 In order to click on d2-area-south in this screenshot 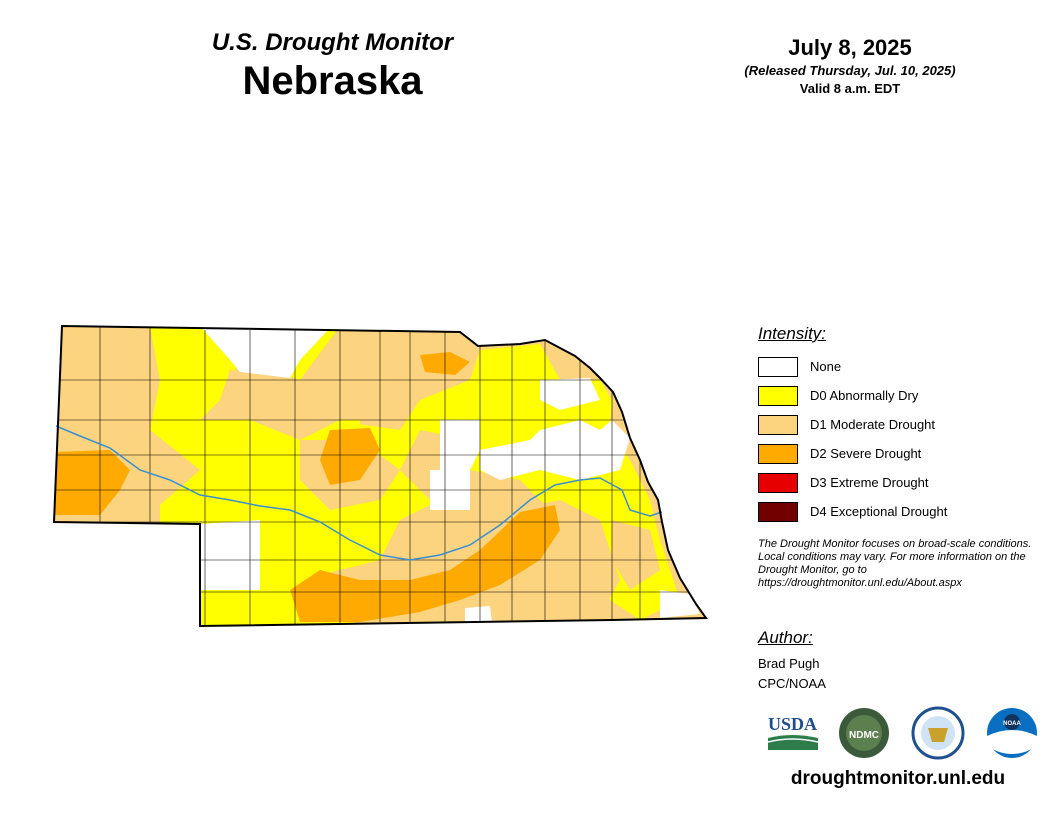, I will do `click(425, 563)`.